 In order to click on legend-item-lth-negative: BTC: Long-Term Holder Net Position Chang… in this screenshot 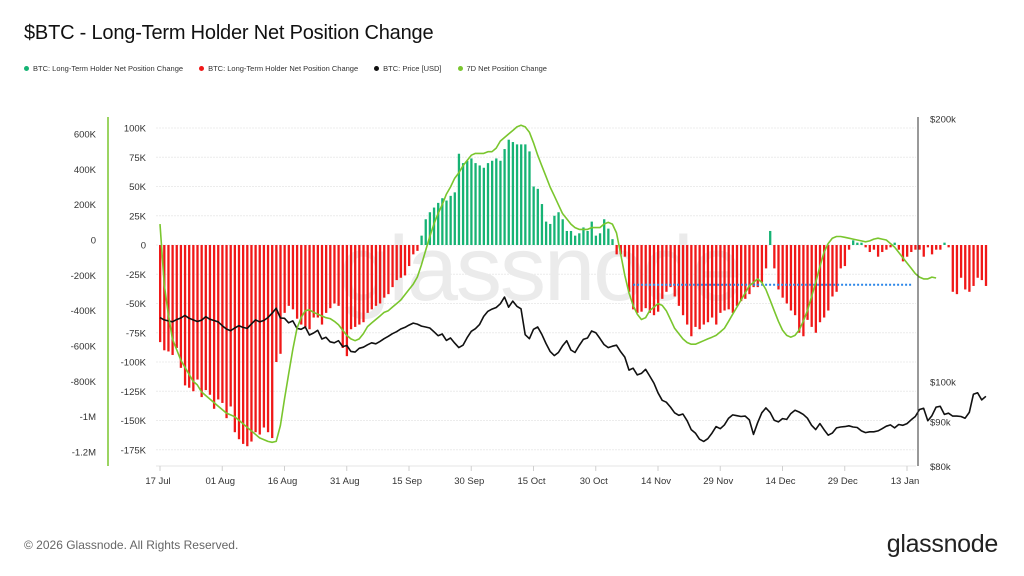, I will do `click(278, 68)`.